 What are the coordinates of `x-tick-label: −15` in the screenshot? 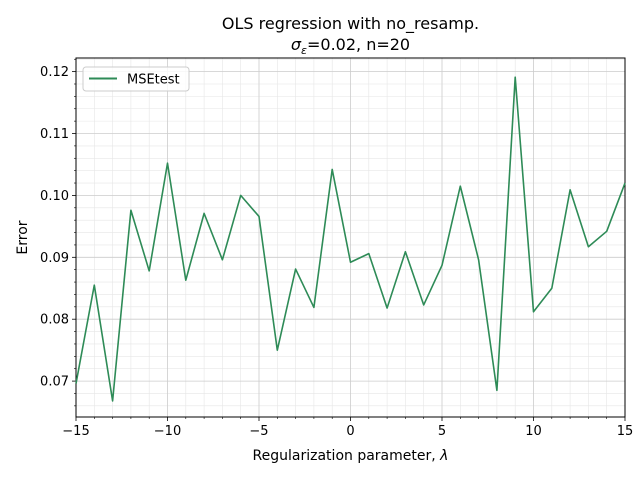 It's located at (75, 431).